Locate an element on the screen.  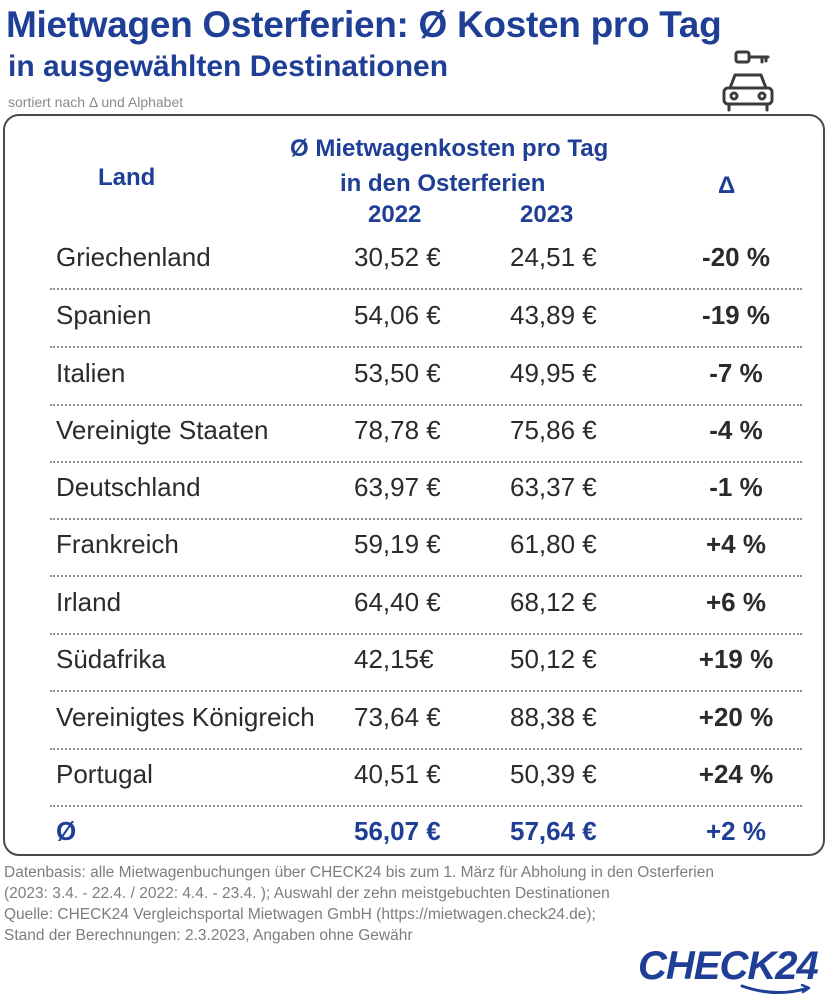
average-row: Ø 56,07 € 57,64 € +2 % is located at coordinates (426, 835).